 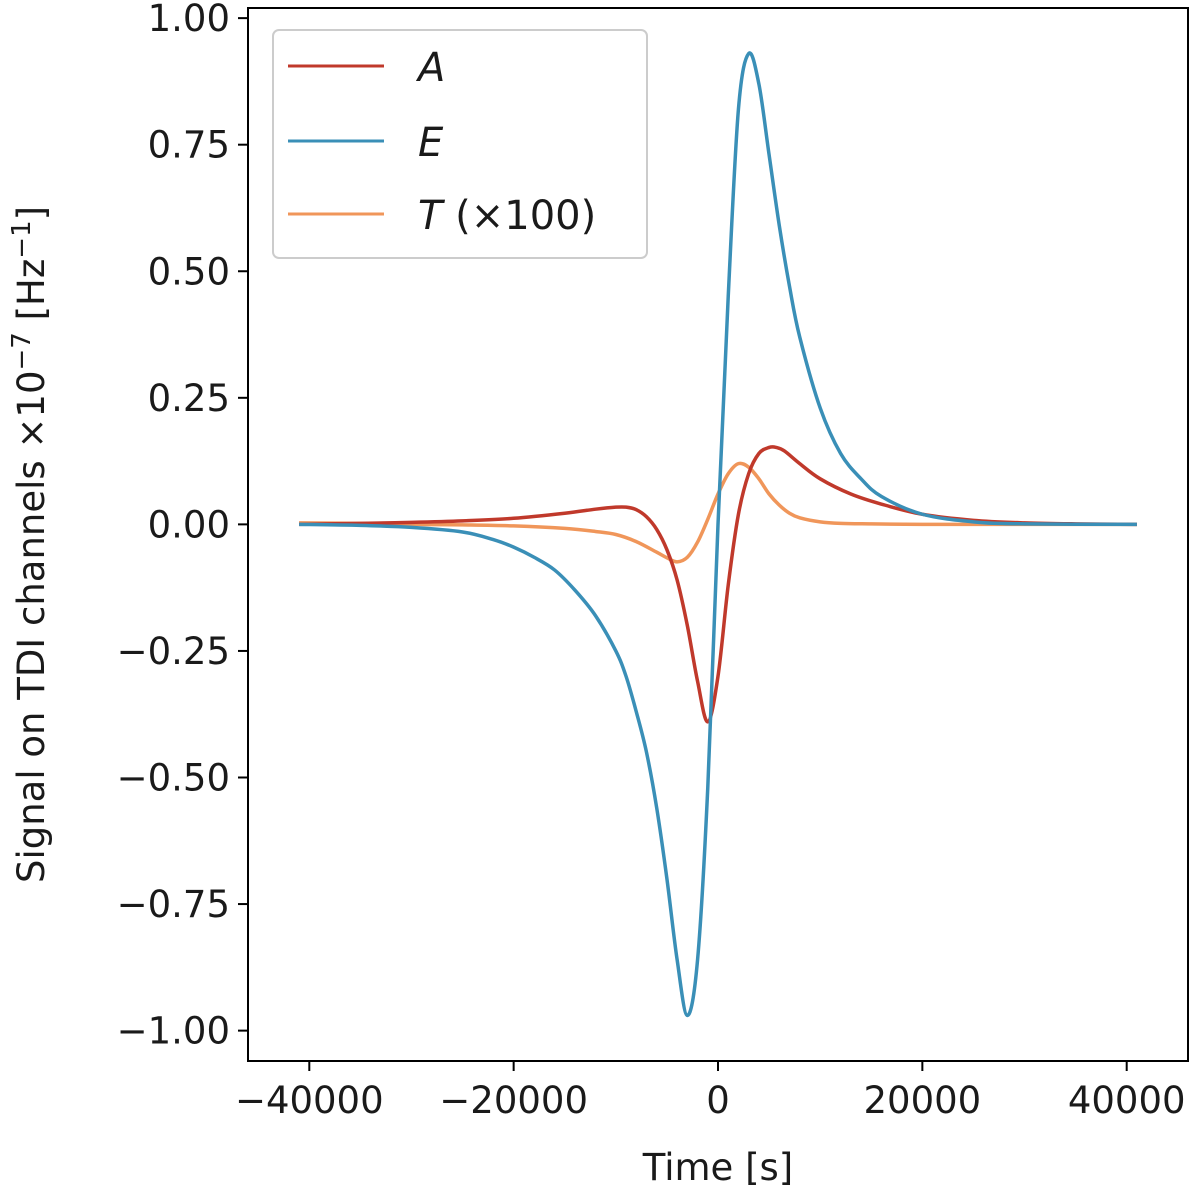 What do you see at coordinates (173, 1031) in the screenshot?
I see `y-tick-label: −1.00` at bounding box center [173, 1031].